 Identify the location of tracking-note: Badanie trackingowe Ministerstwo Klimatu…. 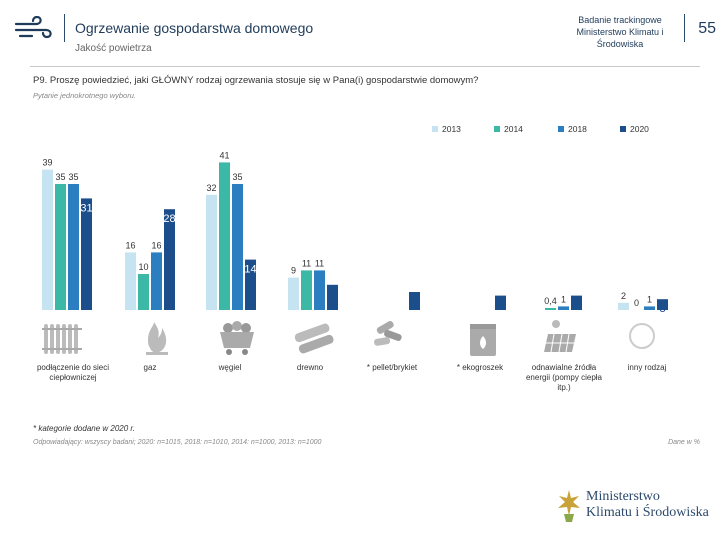
(620, 32).